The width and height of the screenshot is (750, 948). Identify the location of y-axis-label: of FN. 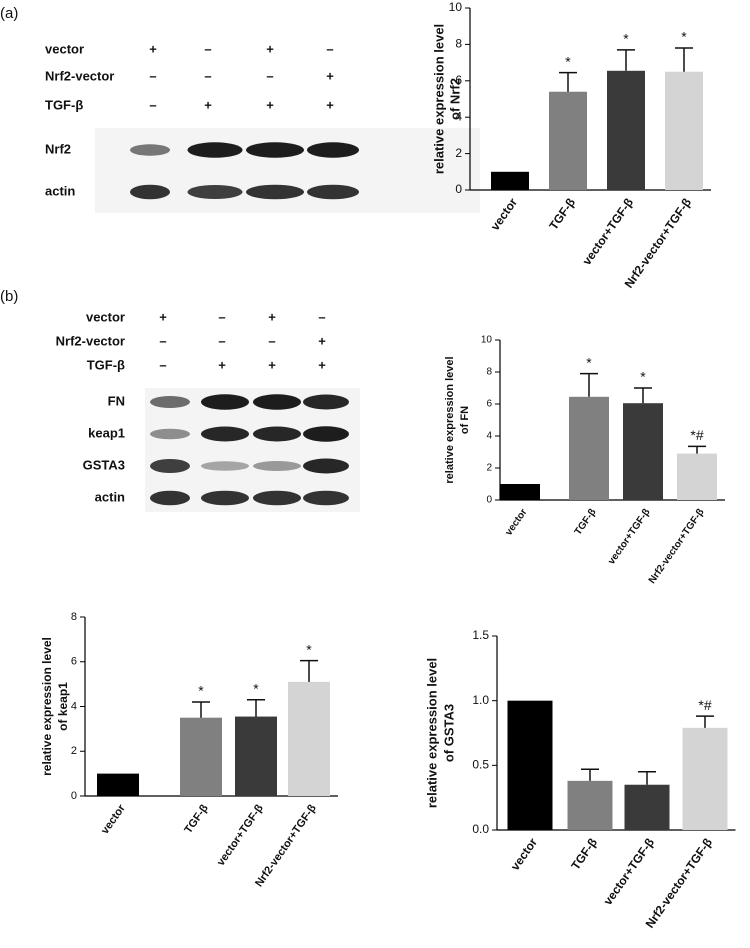
(465, 420).